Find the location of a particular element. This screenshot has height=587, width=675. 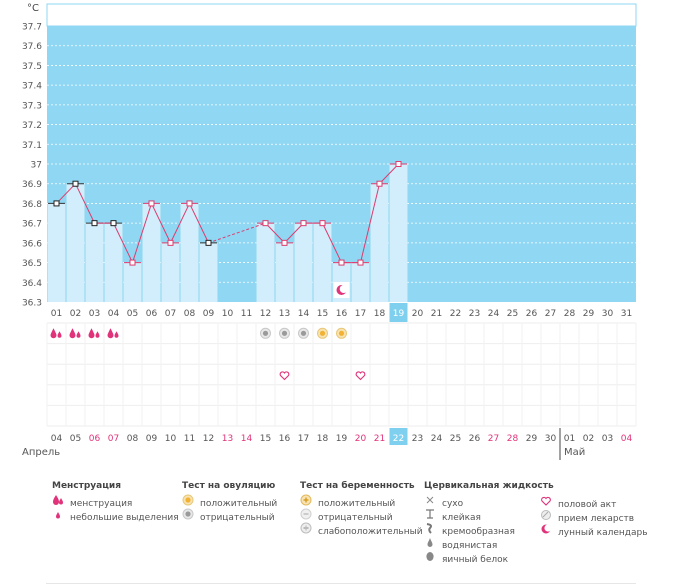

pregnancy-positive-icon is located at coordinates (306, 502).